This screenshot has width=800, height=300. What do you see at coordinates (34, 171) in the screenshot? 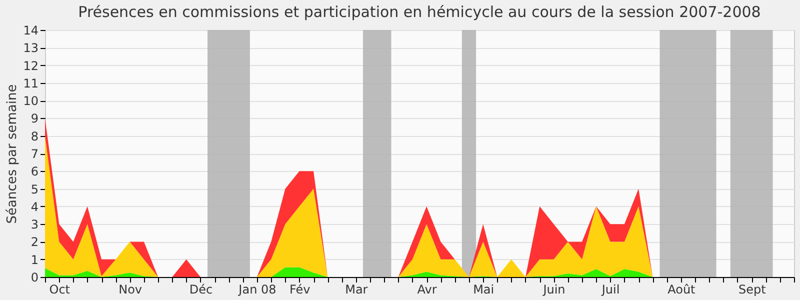
I see `y-tick-label: 6` at bounding box center [34, 171].